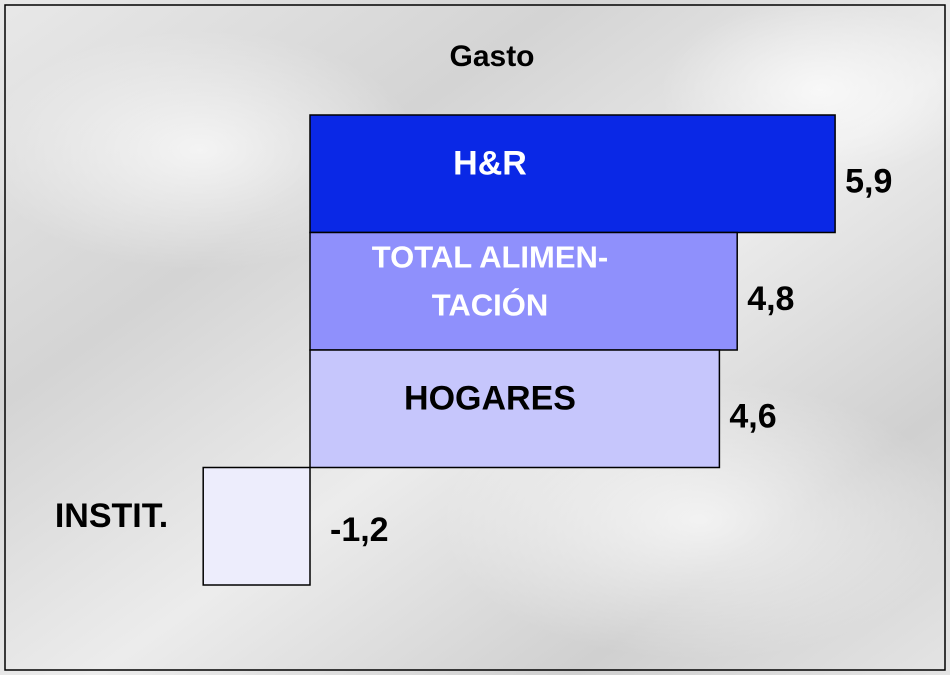 Image resolution: width=950 pixels, height=675 pixels. I want to click on value-label: 4,6, so click(752, 417).